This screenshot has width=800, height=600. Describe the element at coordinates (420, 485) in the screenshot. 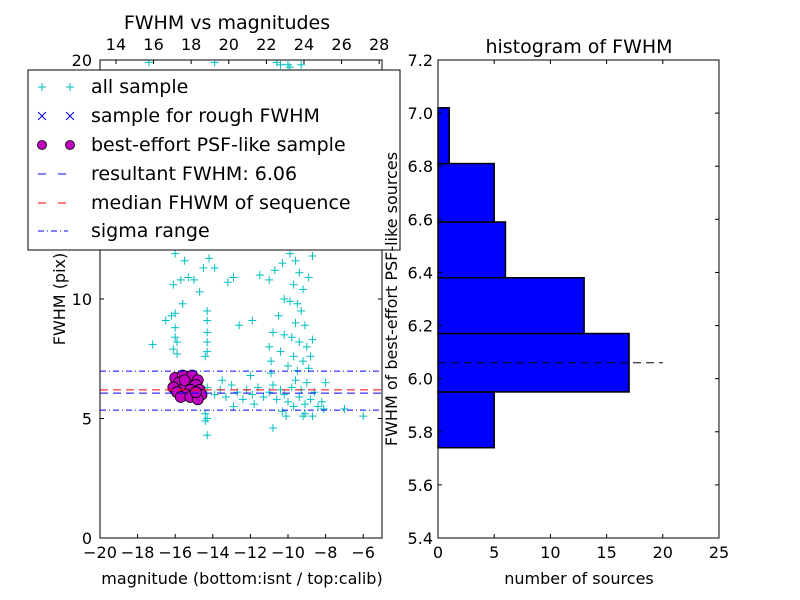

I see `hist-y-tick-label: 5.6` at that location.